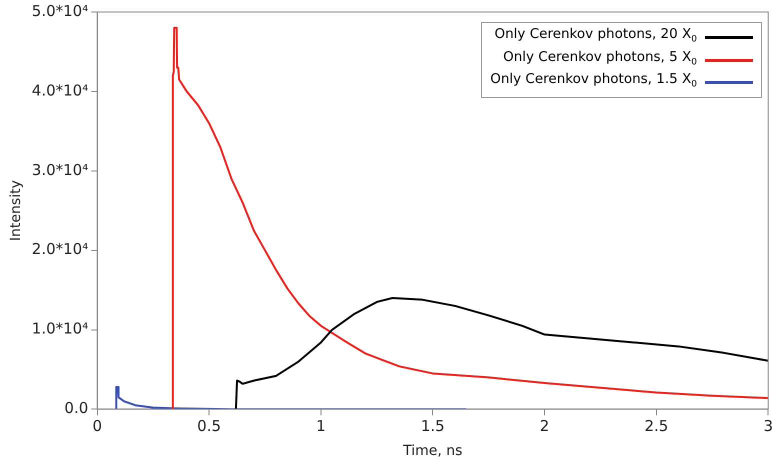 The height and width of the screenshot is (466, 776). What do you see at coordinates (768, 426) in the screenshot?
I see `x-tick-label: 3` at bounding box center [768, 426].